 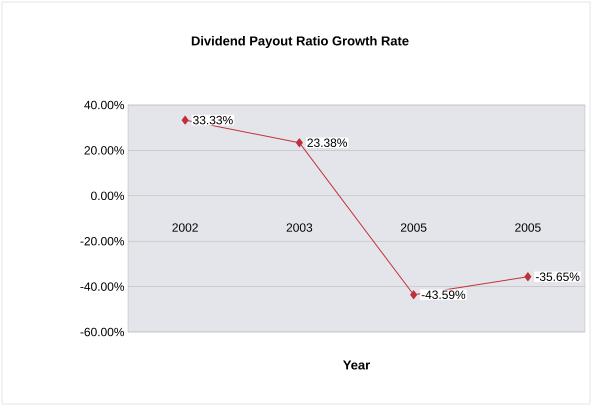 What do you see at coordinates (102, 241) in the screenshot?
I see `y-tick-label: -20.00%` at bounding box center [102, 241].